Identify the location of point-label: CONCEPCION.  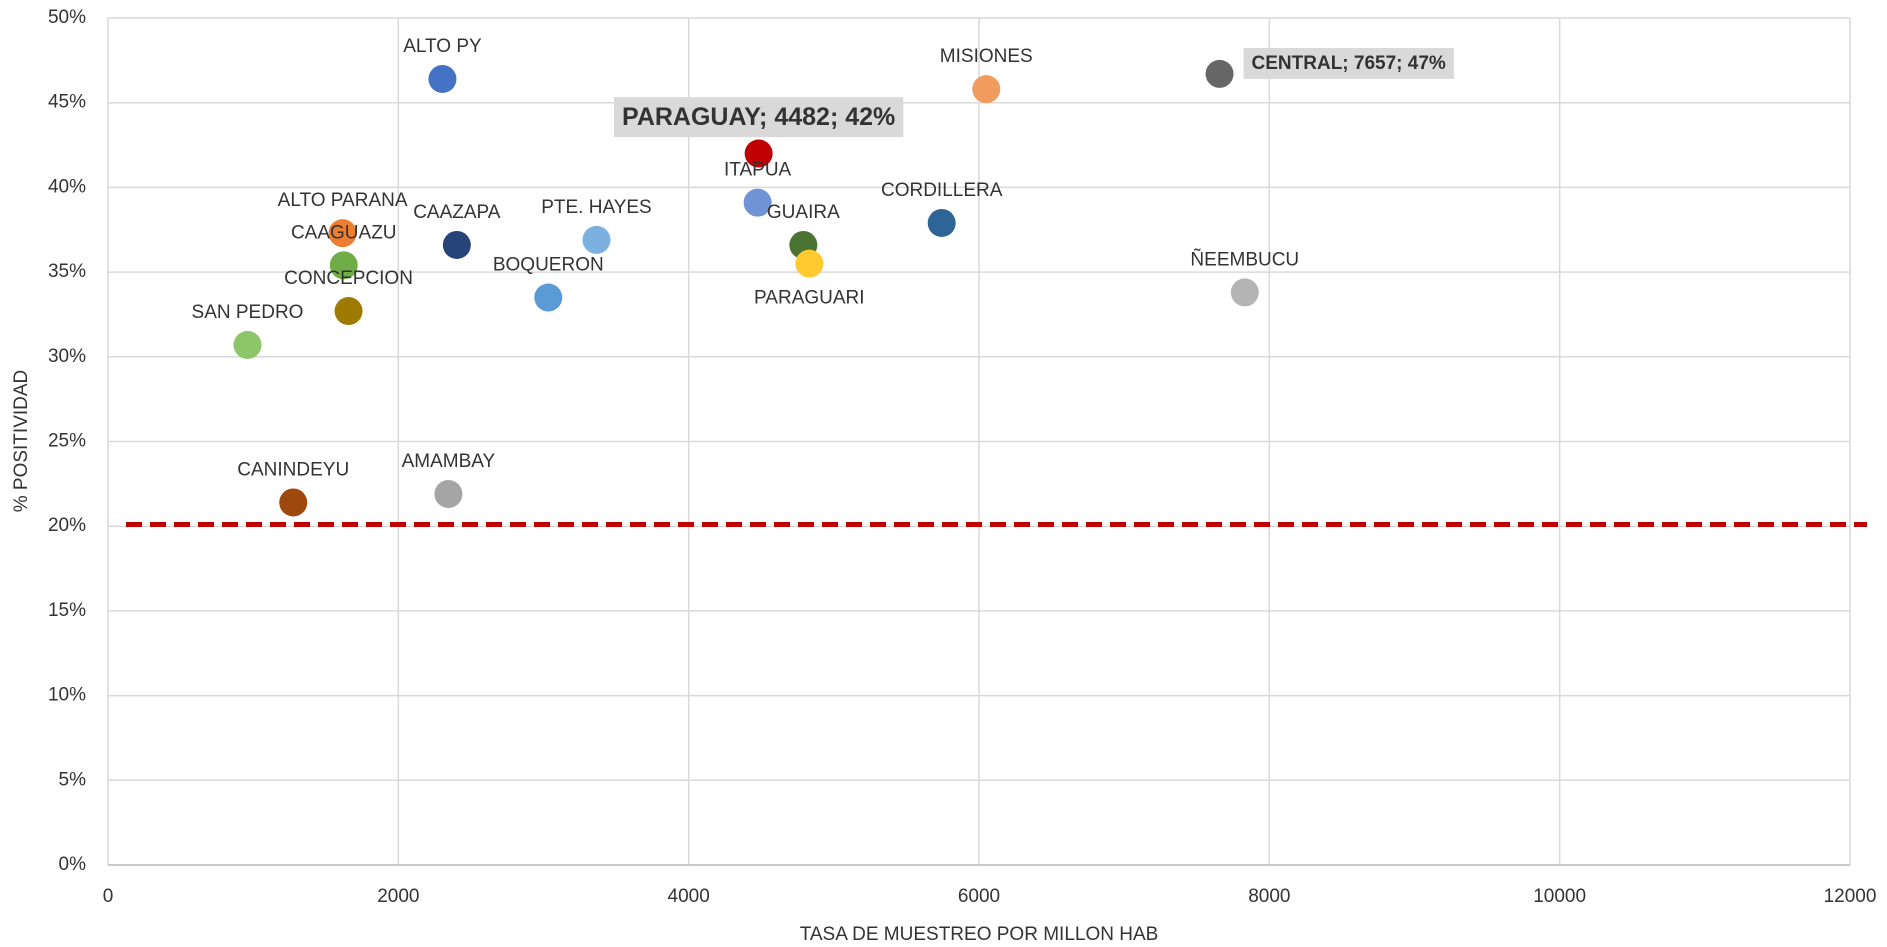
(348, 278).